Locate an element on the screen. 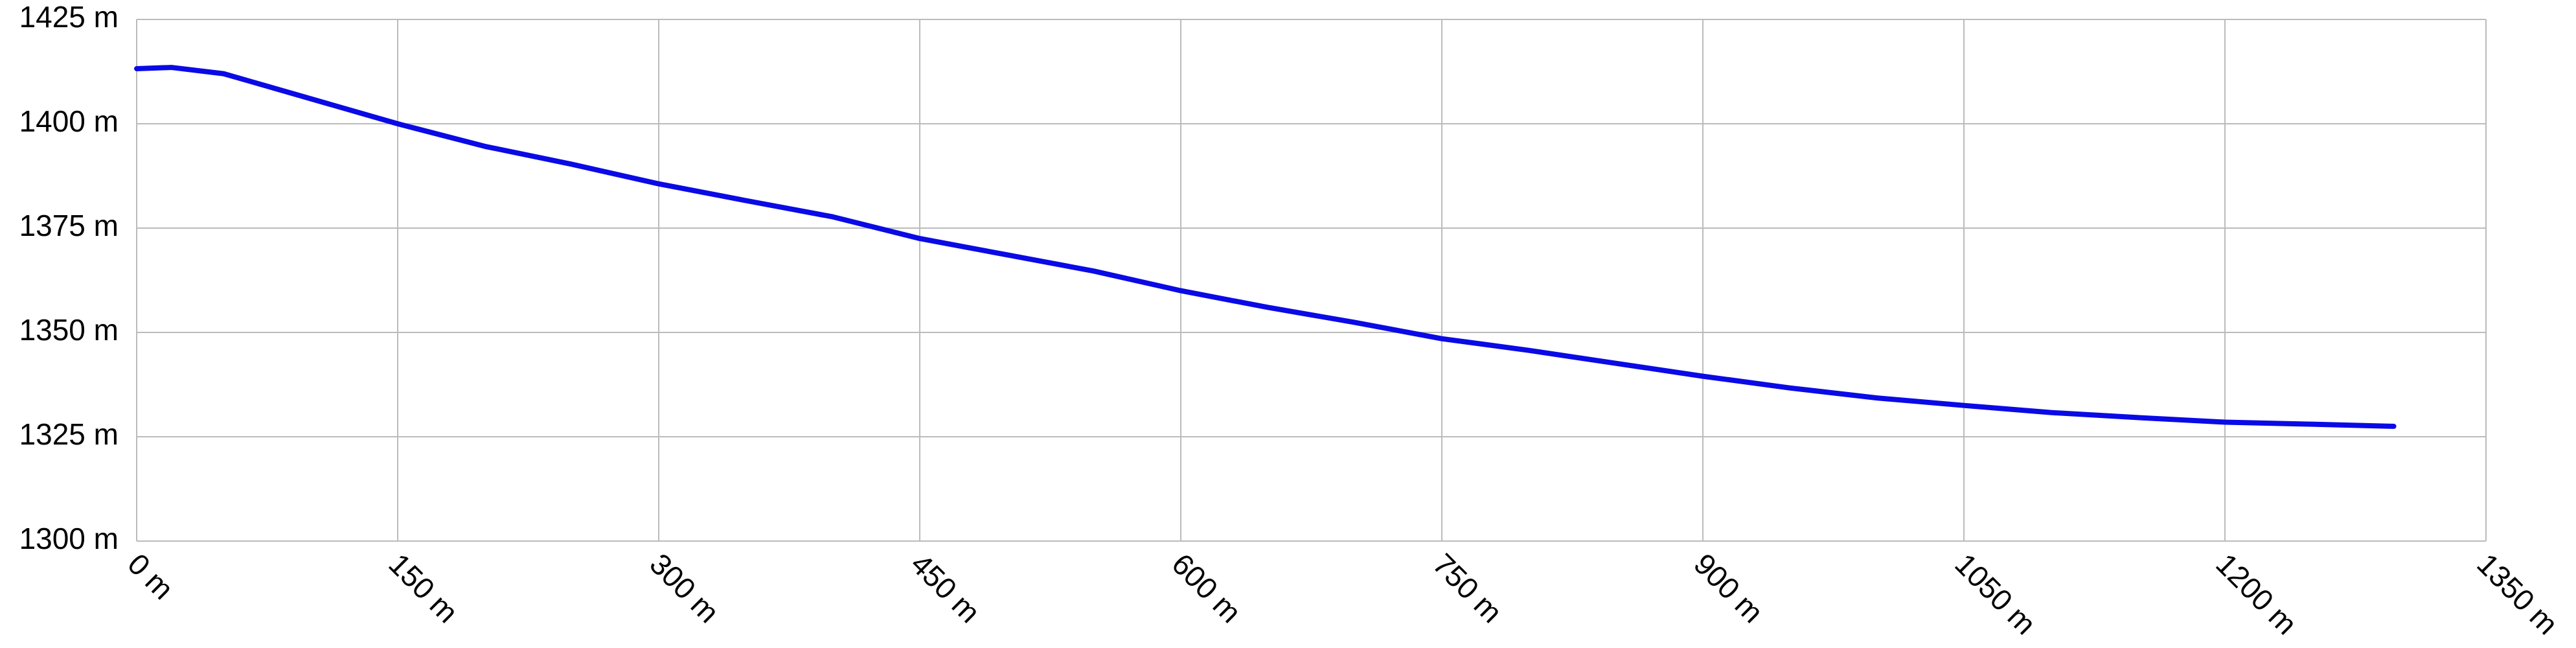  x-tick-label: 1200 m is located at coordinates (2256, 594).